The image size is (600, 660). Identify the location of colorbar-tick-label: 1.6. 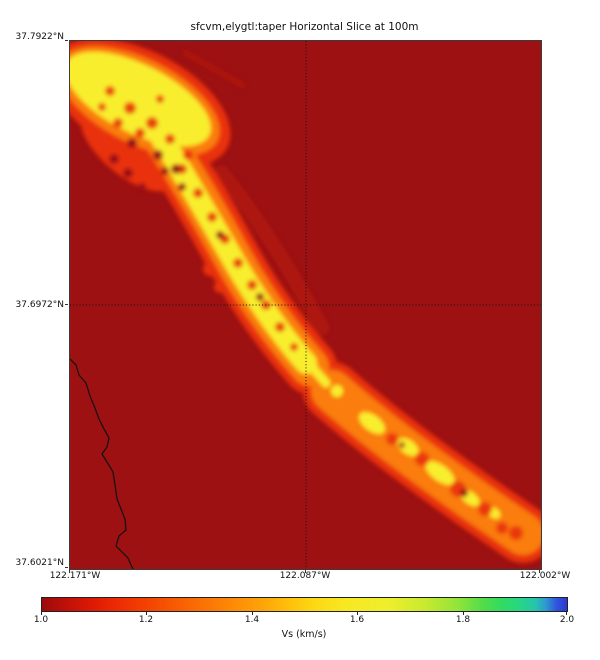
(357, 620).